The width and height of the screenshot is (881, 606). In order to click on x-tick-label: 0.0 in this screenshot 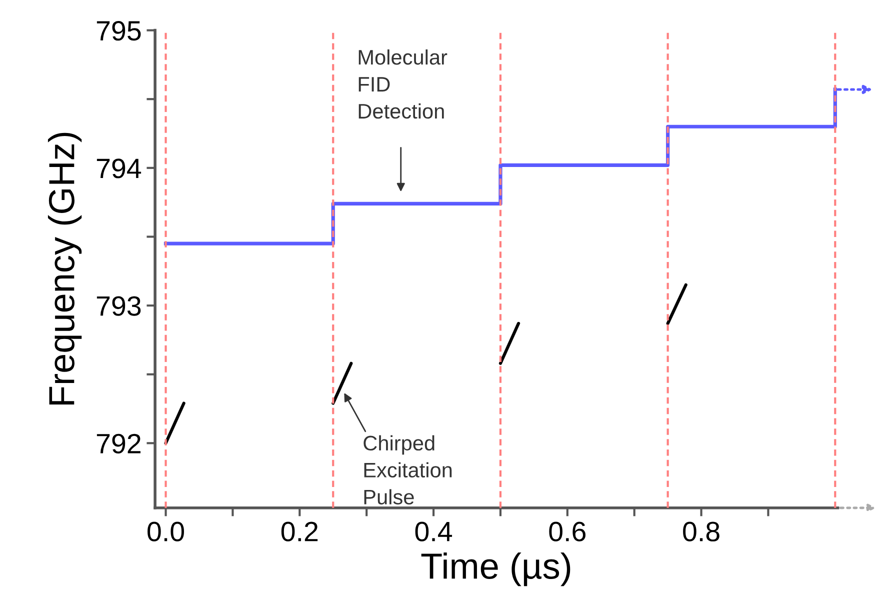, I will do `click(166, 532)`.